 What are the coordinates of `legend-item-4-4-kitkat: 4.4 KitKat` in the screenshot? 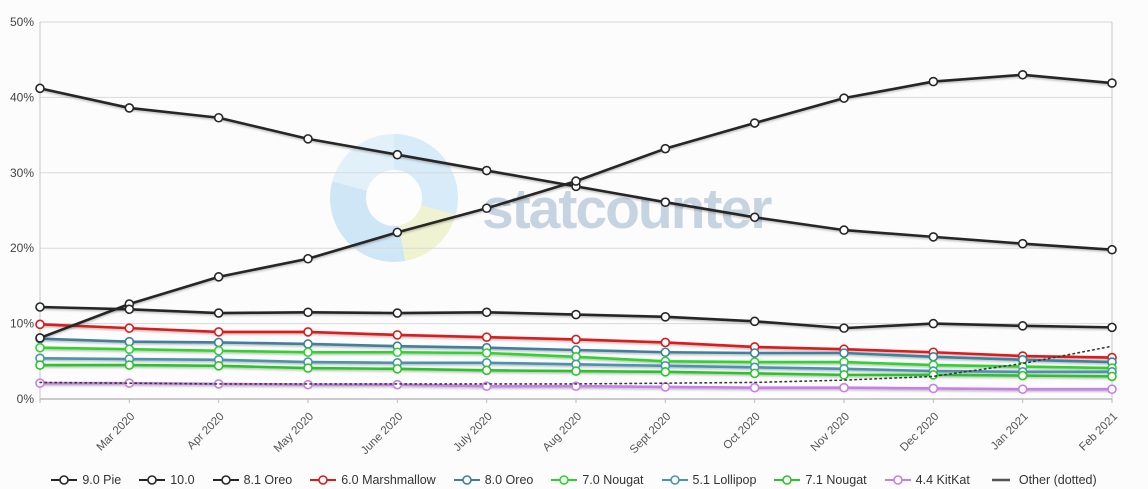 It's located at (927, 480).